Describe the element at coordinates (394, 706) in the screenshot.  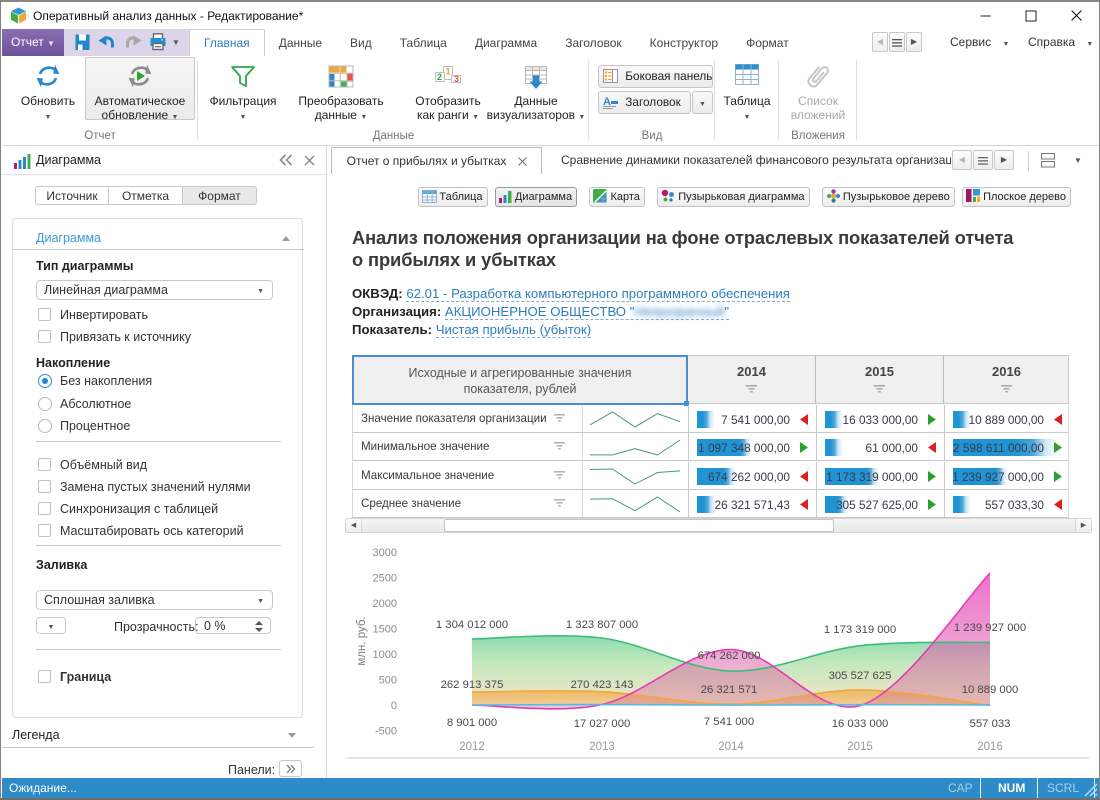
I see `svg-text: 0` at that location.